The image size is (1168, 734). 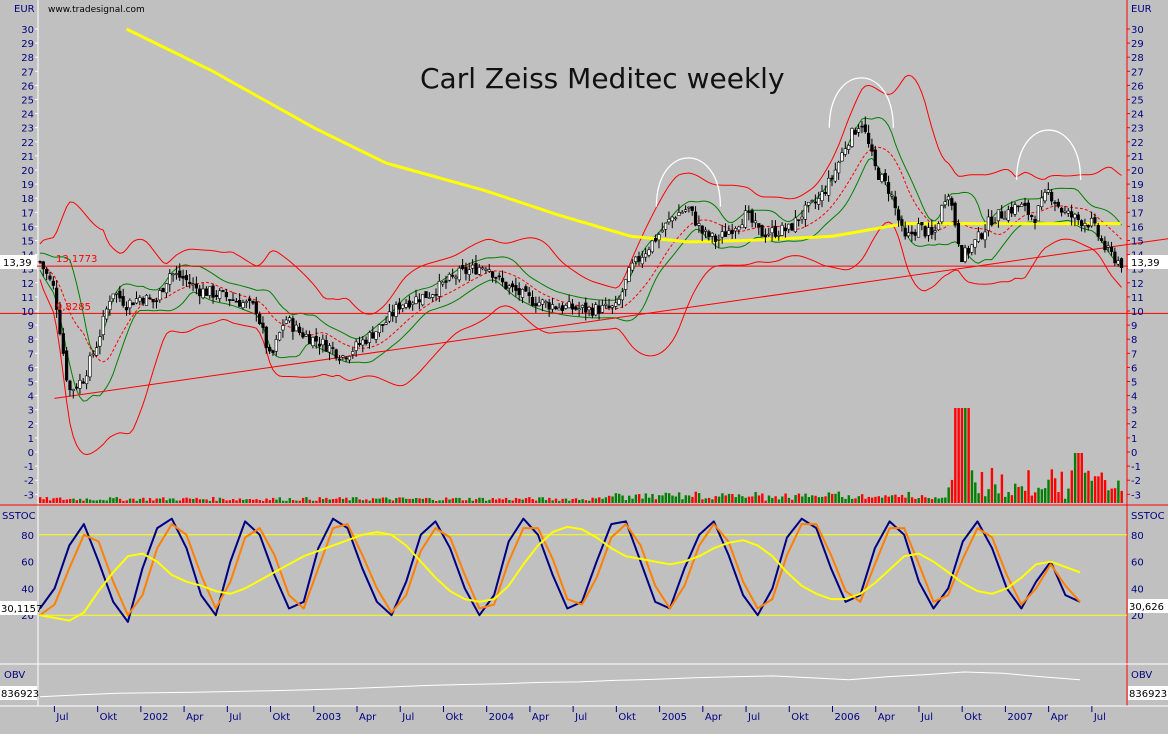 I want to click on price-tick-label-right: 8, so click(x=1134, y=340).